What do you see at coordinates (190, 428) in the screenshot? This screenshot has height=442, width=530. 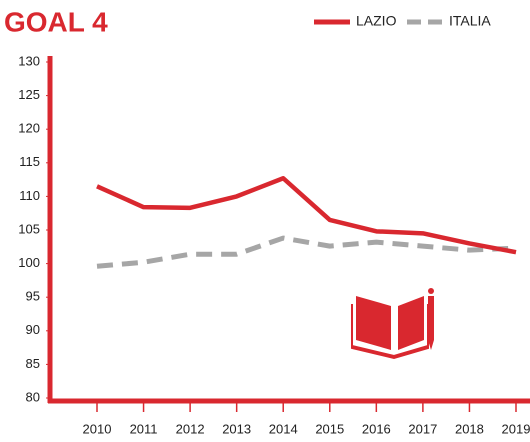 I see `x-tick-label: 2012` at bounding box center [190, 428].